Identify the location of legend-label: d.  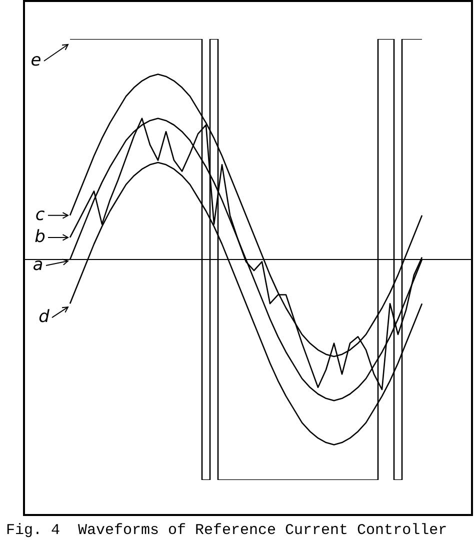
(44, 317).